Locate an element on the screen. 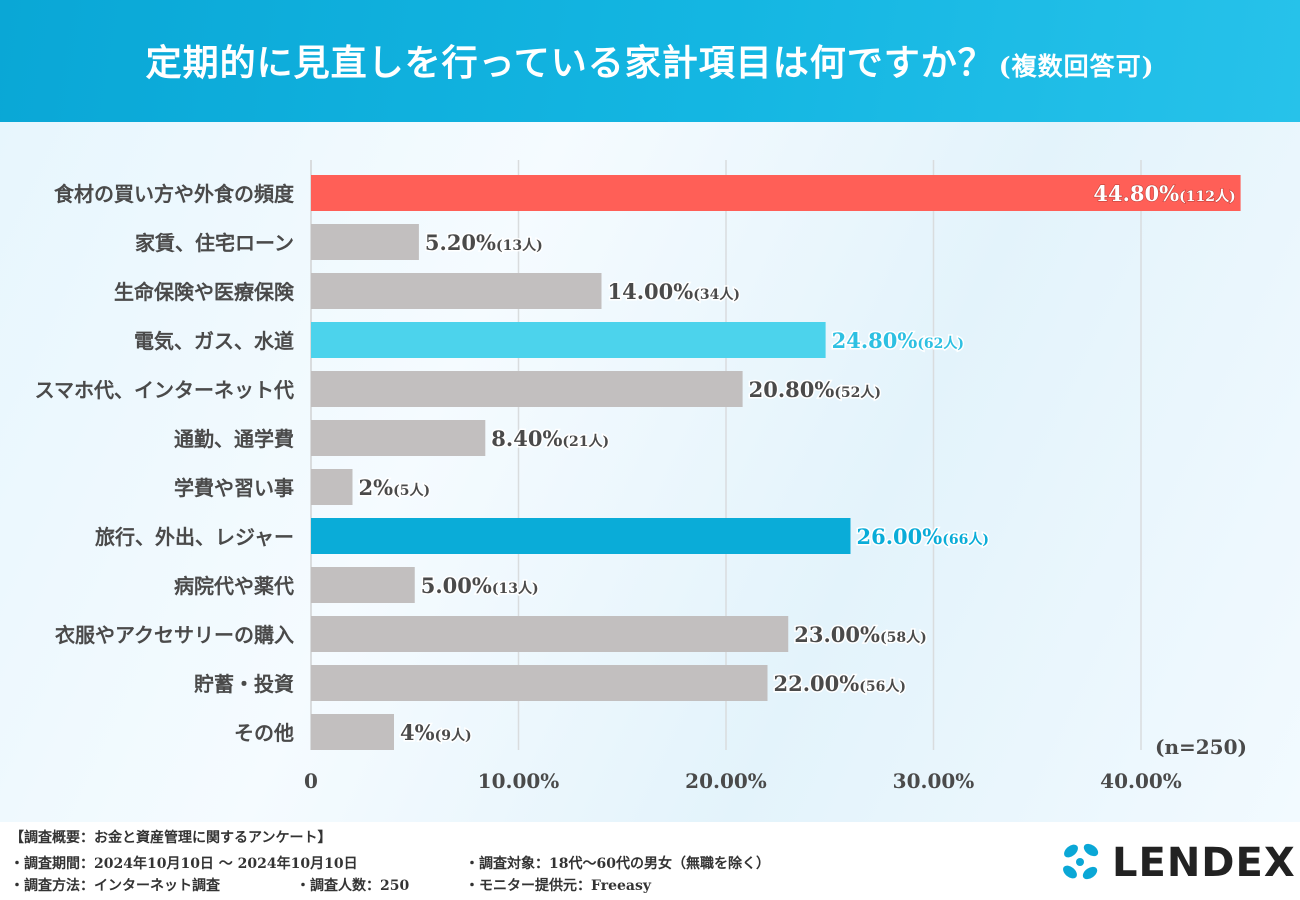 Image resolution: width=1300 pixels, height=900 pixels. value-count: (9人) is located at coordinates (453, 735).